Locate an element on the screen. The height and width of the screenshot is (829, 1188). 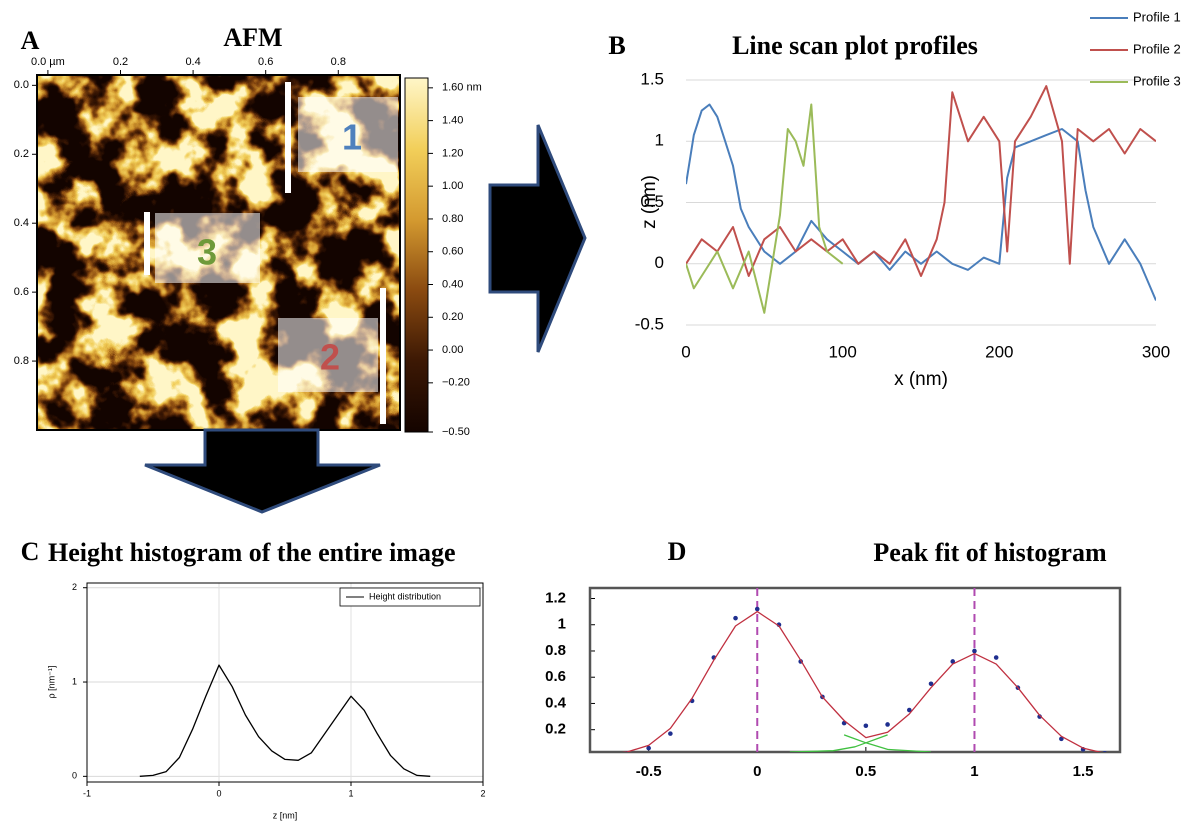
x-tick-label: 200 is located at coordinates (999, 351).